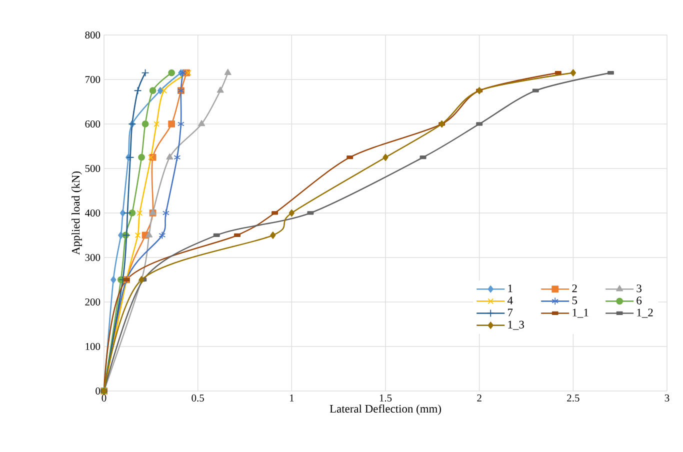 This screenshot has height=452, width=683. I want to click on legend-label: 7, so click(510, 312).